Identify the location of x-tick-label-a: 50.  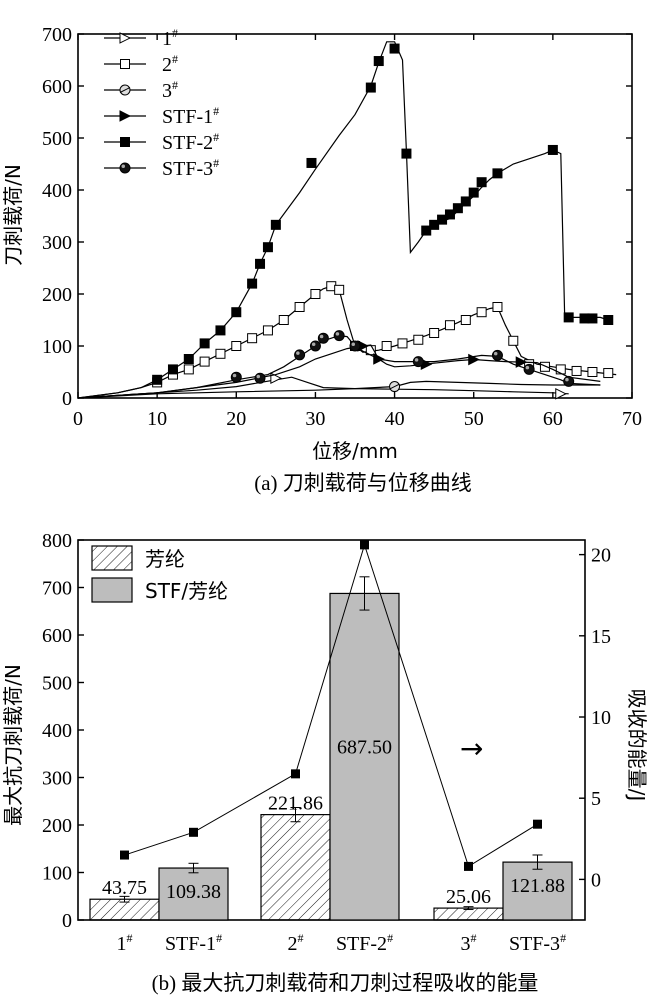
(474, 419).